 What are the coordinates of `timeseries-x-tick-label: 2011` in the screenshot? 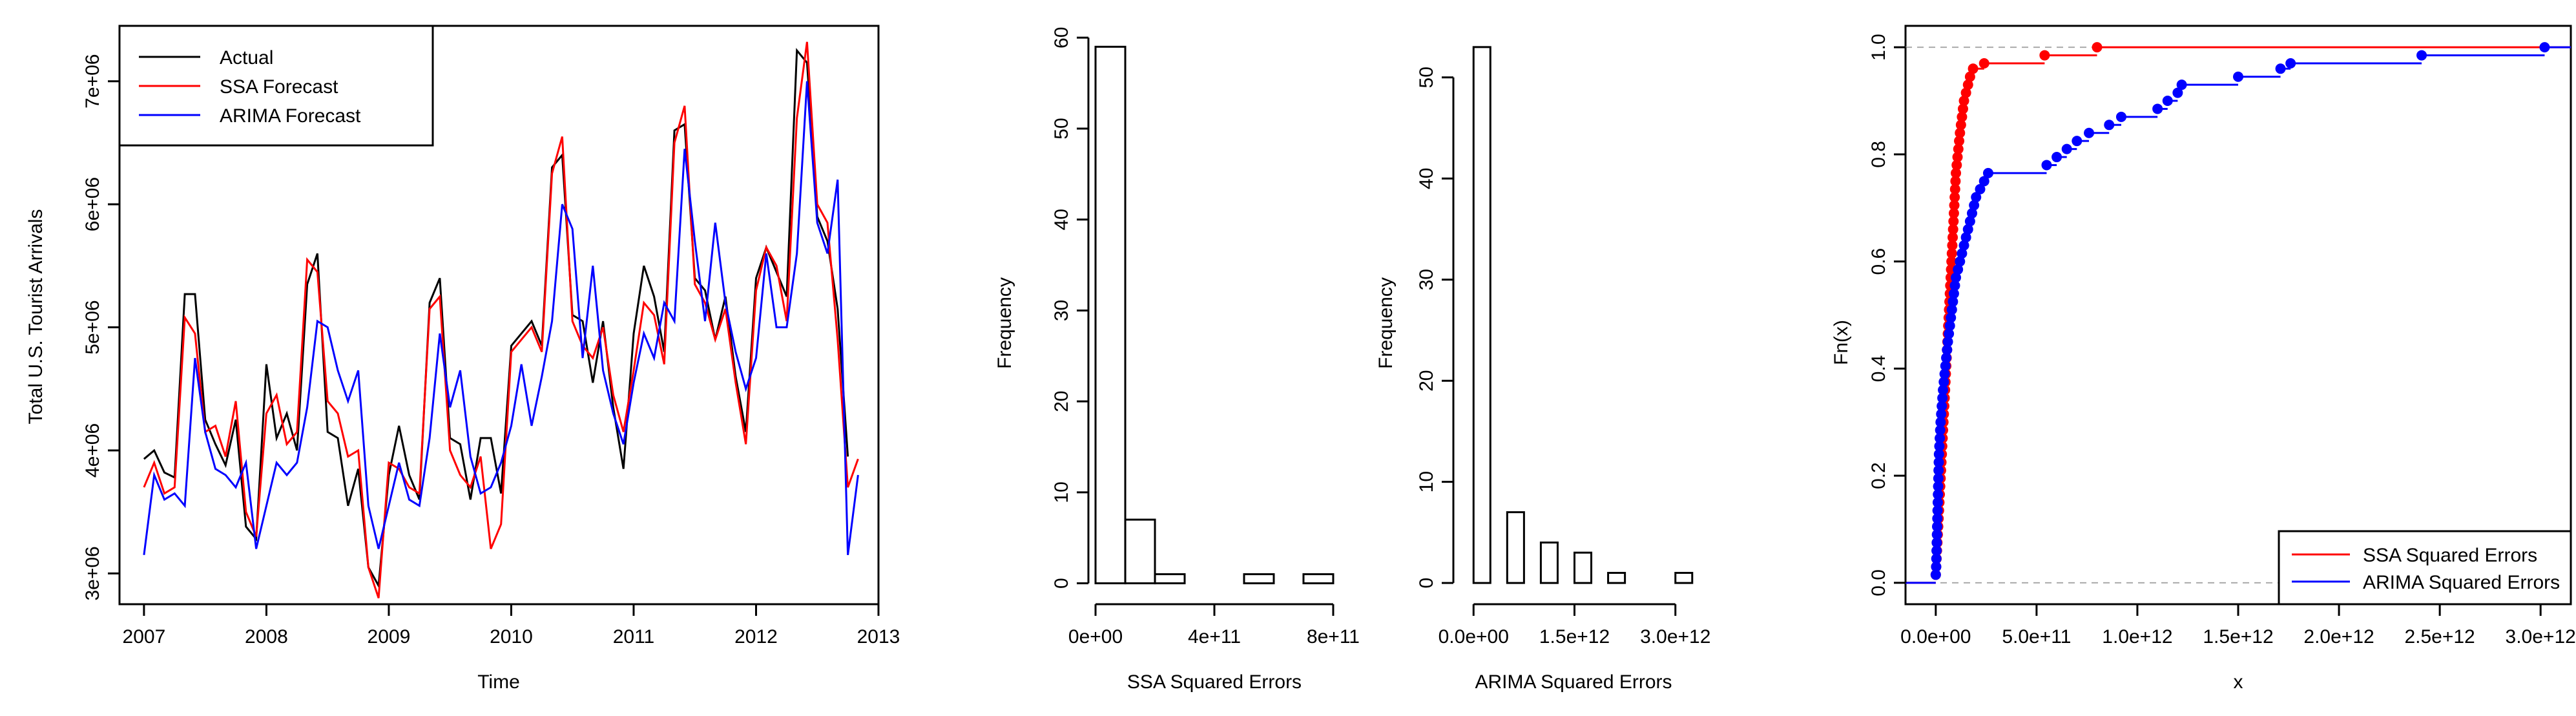 It's located at (634, 637).